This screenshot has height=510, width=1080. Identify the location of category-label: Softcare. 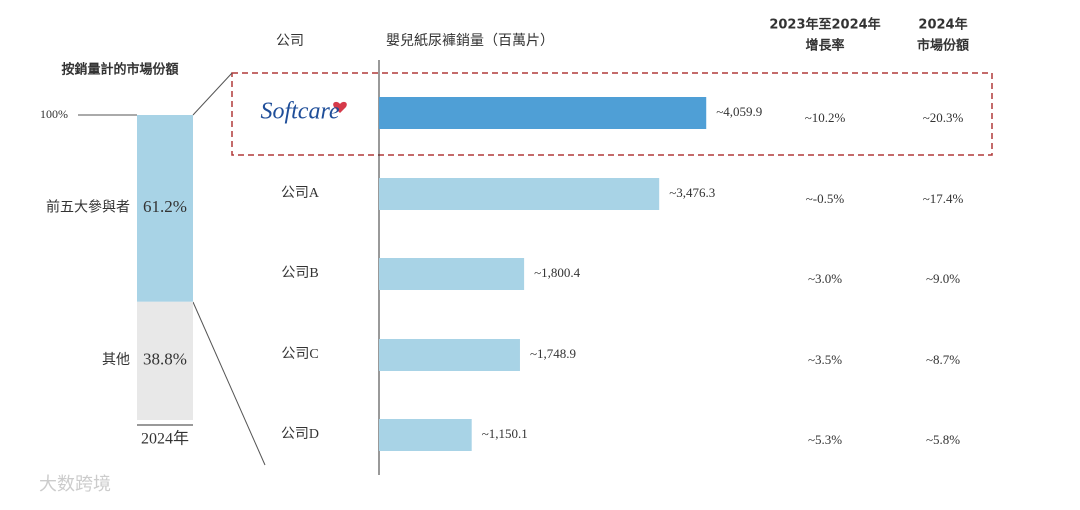
(299, 112).